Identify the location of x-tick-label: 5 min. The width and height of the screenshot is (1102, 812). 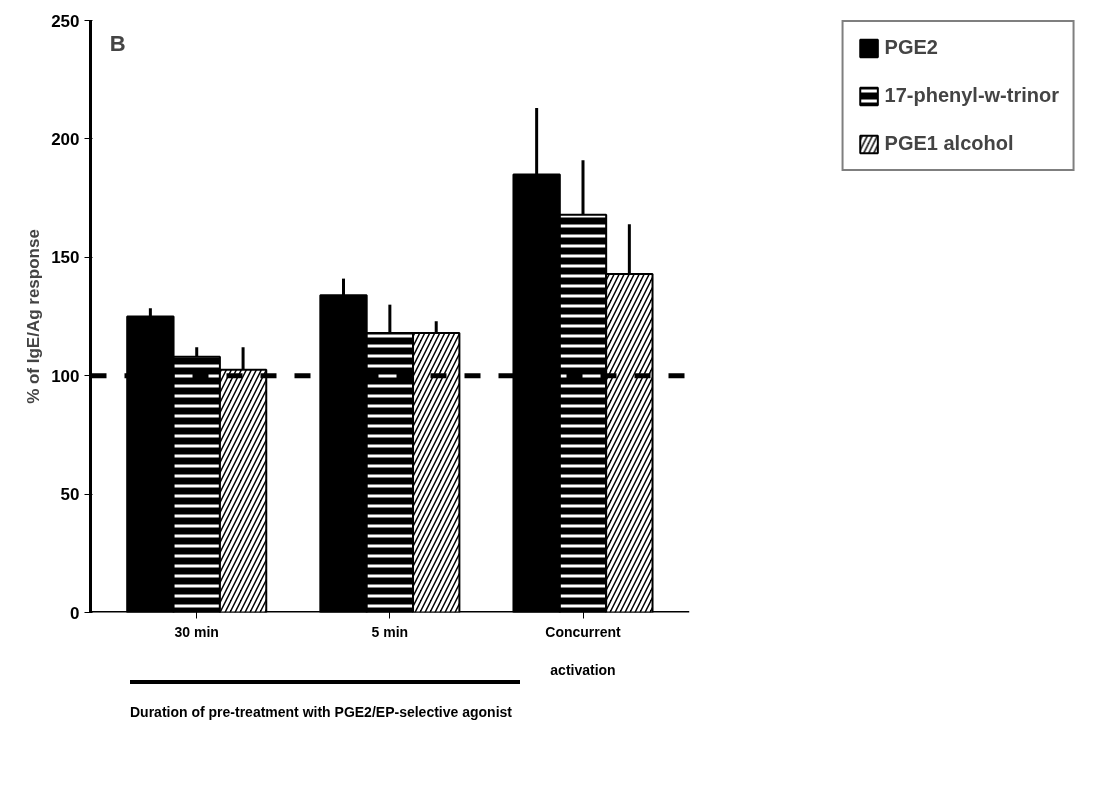
(390, 631).